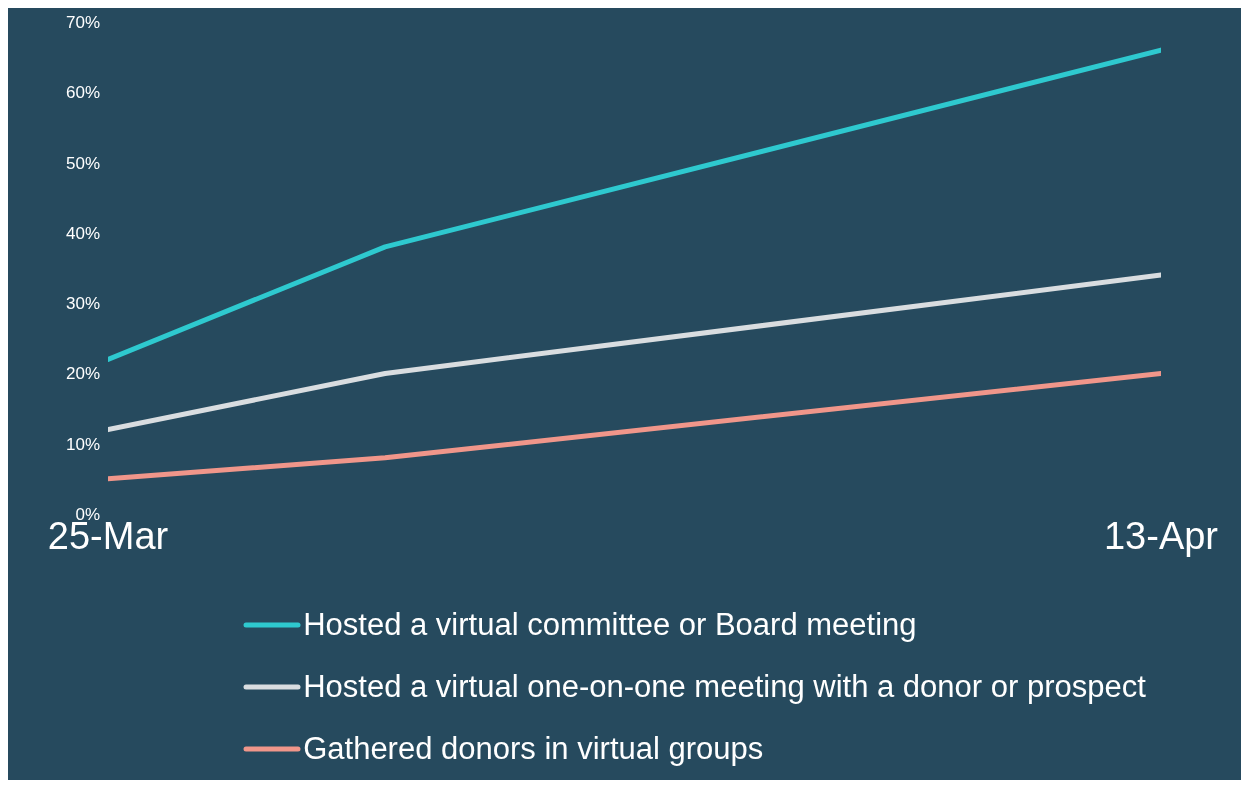  I want to click on y-tick-label: 10%, so click(82, 444).